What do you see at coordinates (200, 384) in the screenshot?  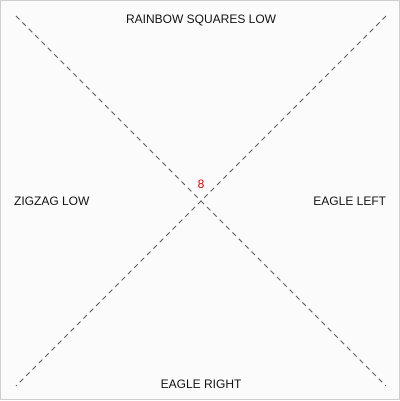 I see `bottom-edge-label: EAGLE RIGHT` at bounding box center [200, 384].